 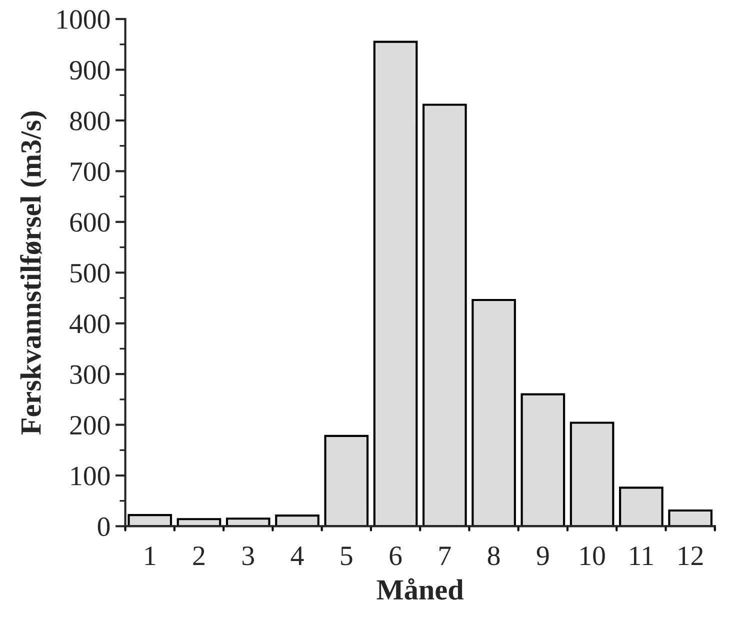 What do you see at coordinates (90, 70) in the screenshot?
I see `y-tick-label: 900` at bounding box center [90, 70].